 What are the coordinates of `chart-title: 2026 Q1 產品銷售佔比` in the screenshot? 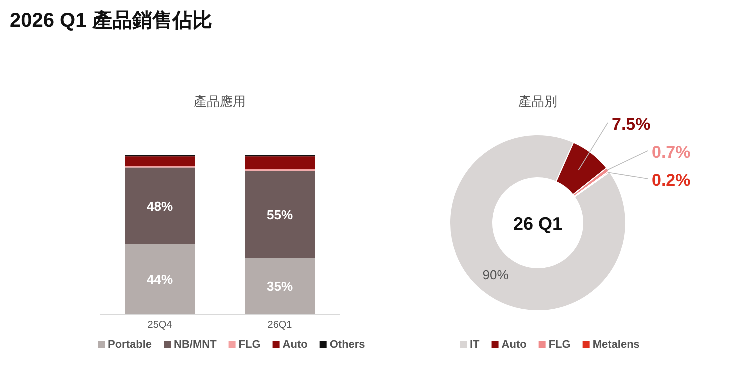 It's located at (111, 20).